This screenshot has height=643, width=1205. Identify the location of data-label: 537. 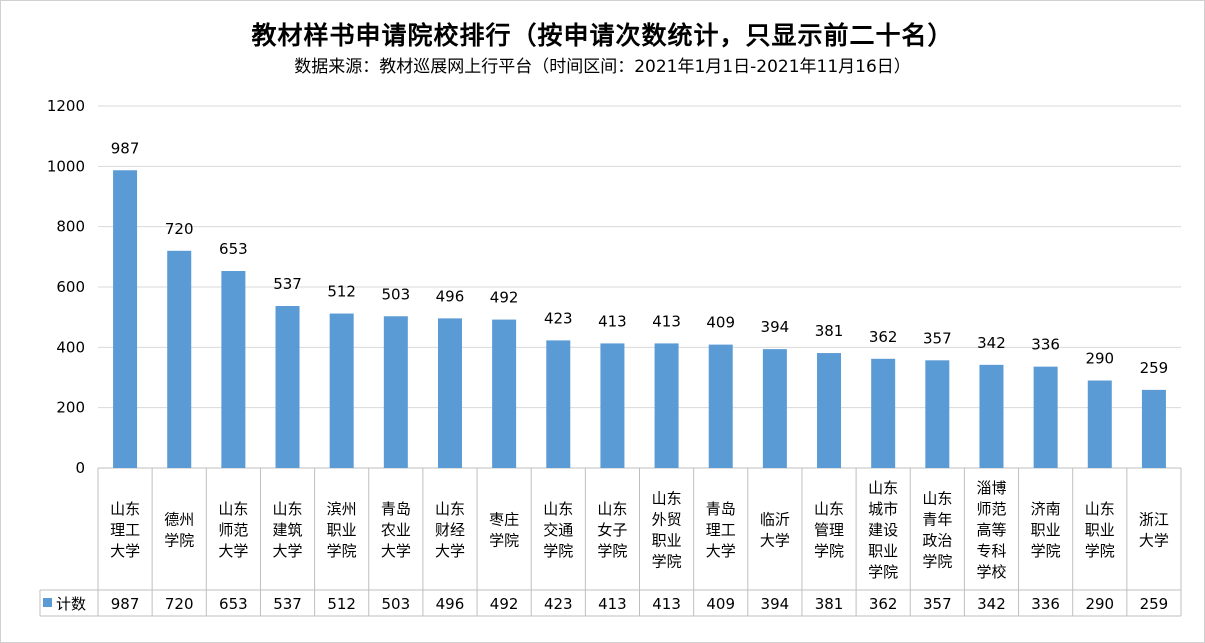
(287, 284).